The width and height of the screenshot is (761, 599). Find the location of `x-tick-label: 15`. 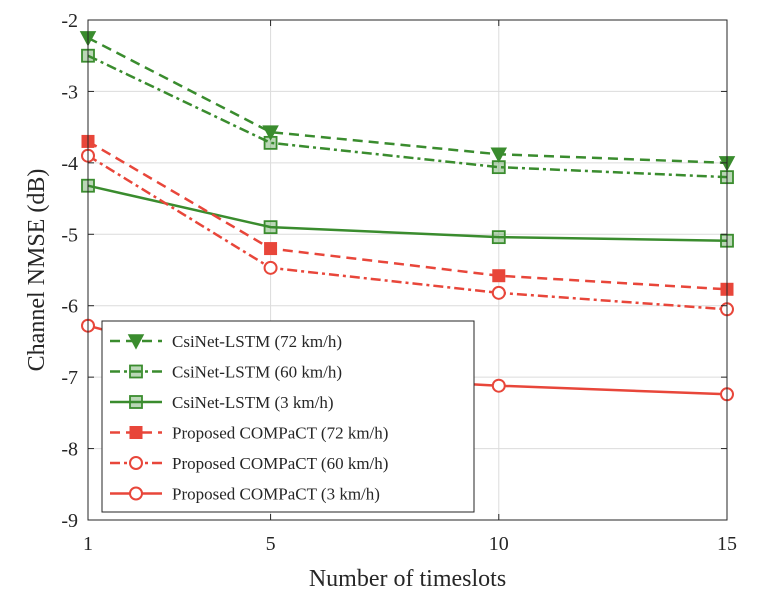

x-tick-label: 15 is located at coordinates (727, 544).